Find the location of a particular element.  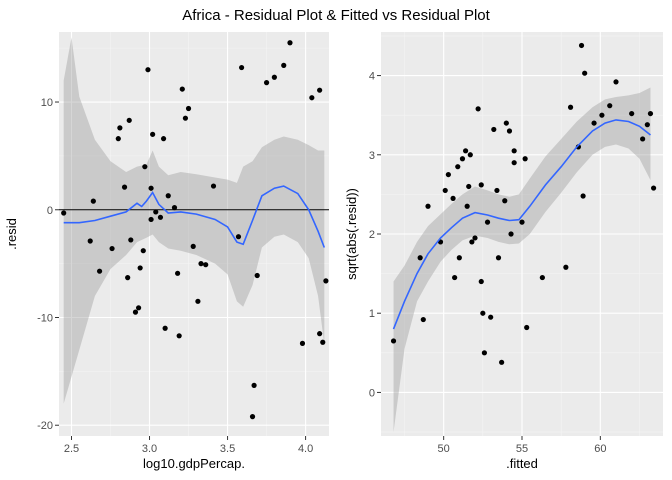

y-axis-label: sqrt(abs(.resid)) is located at coordinates (351, 234).